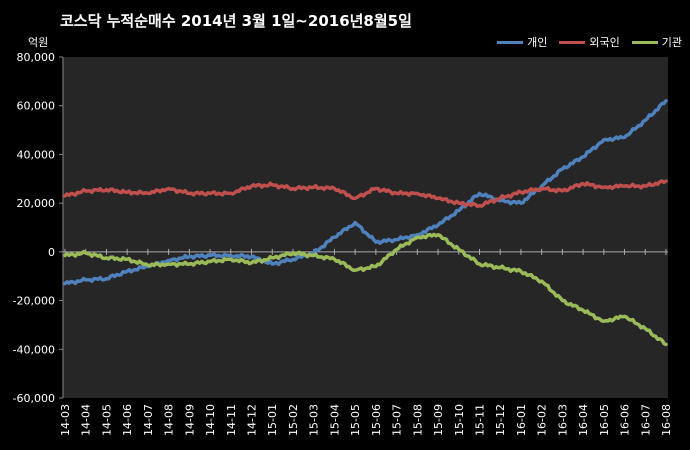 This screenshot has width=690, height=450. I want to click on x-tick-label: 16-04, so click(583, 420).